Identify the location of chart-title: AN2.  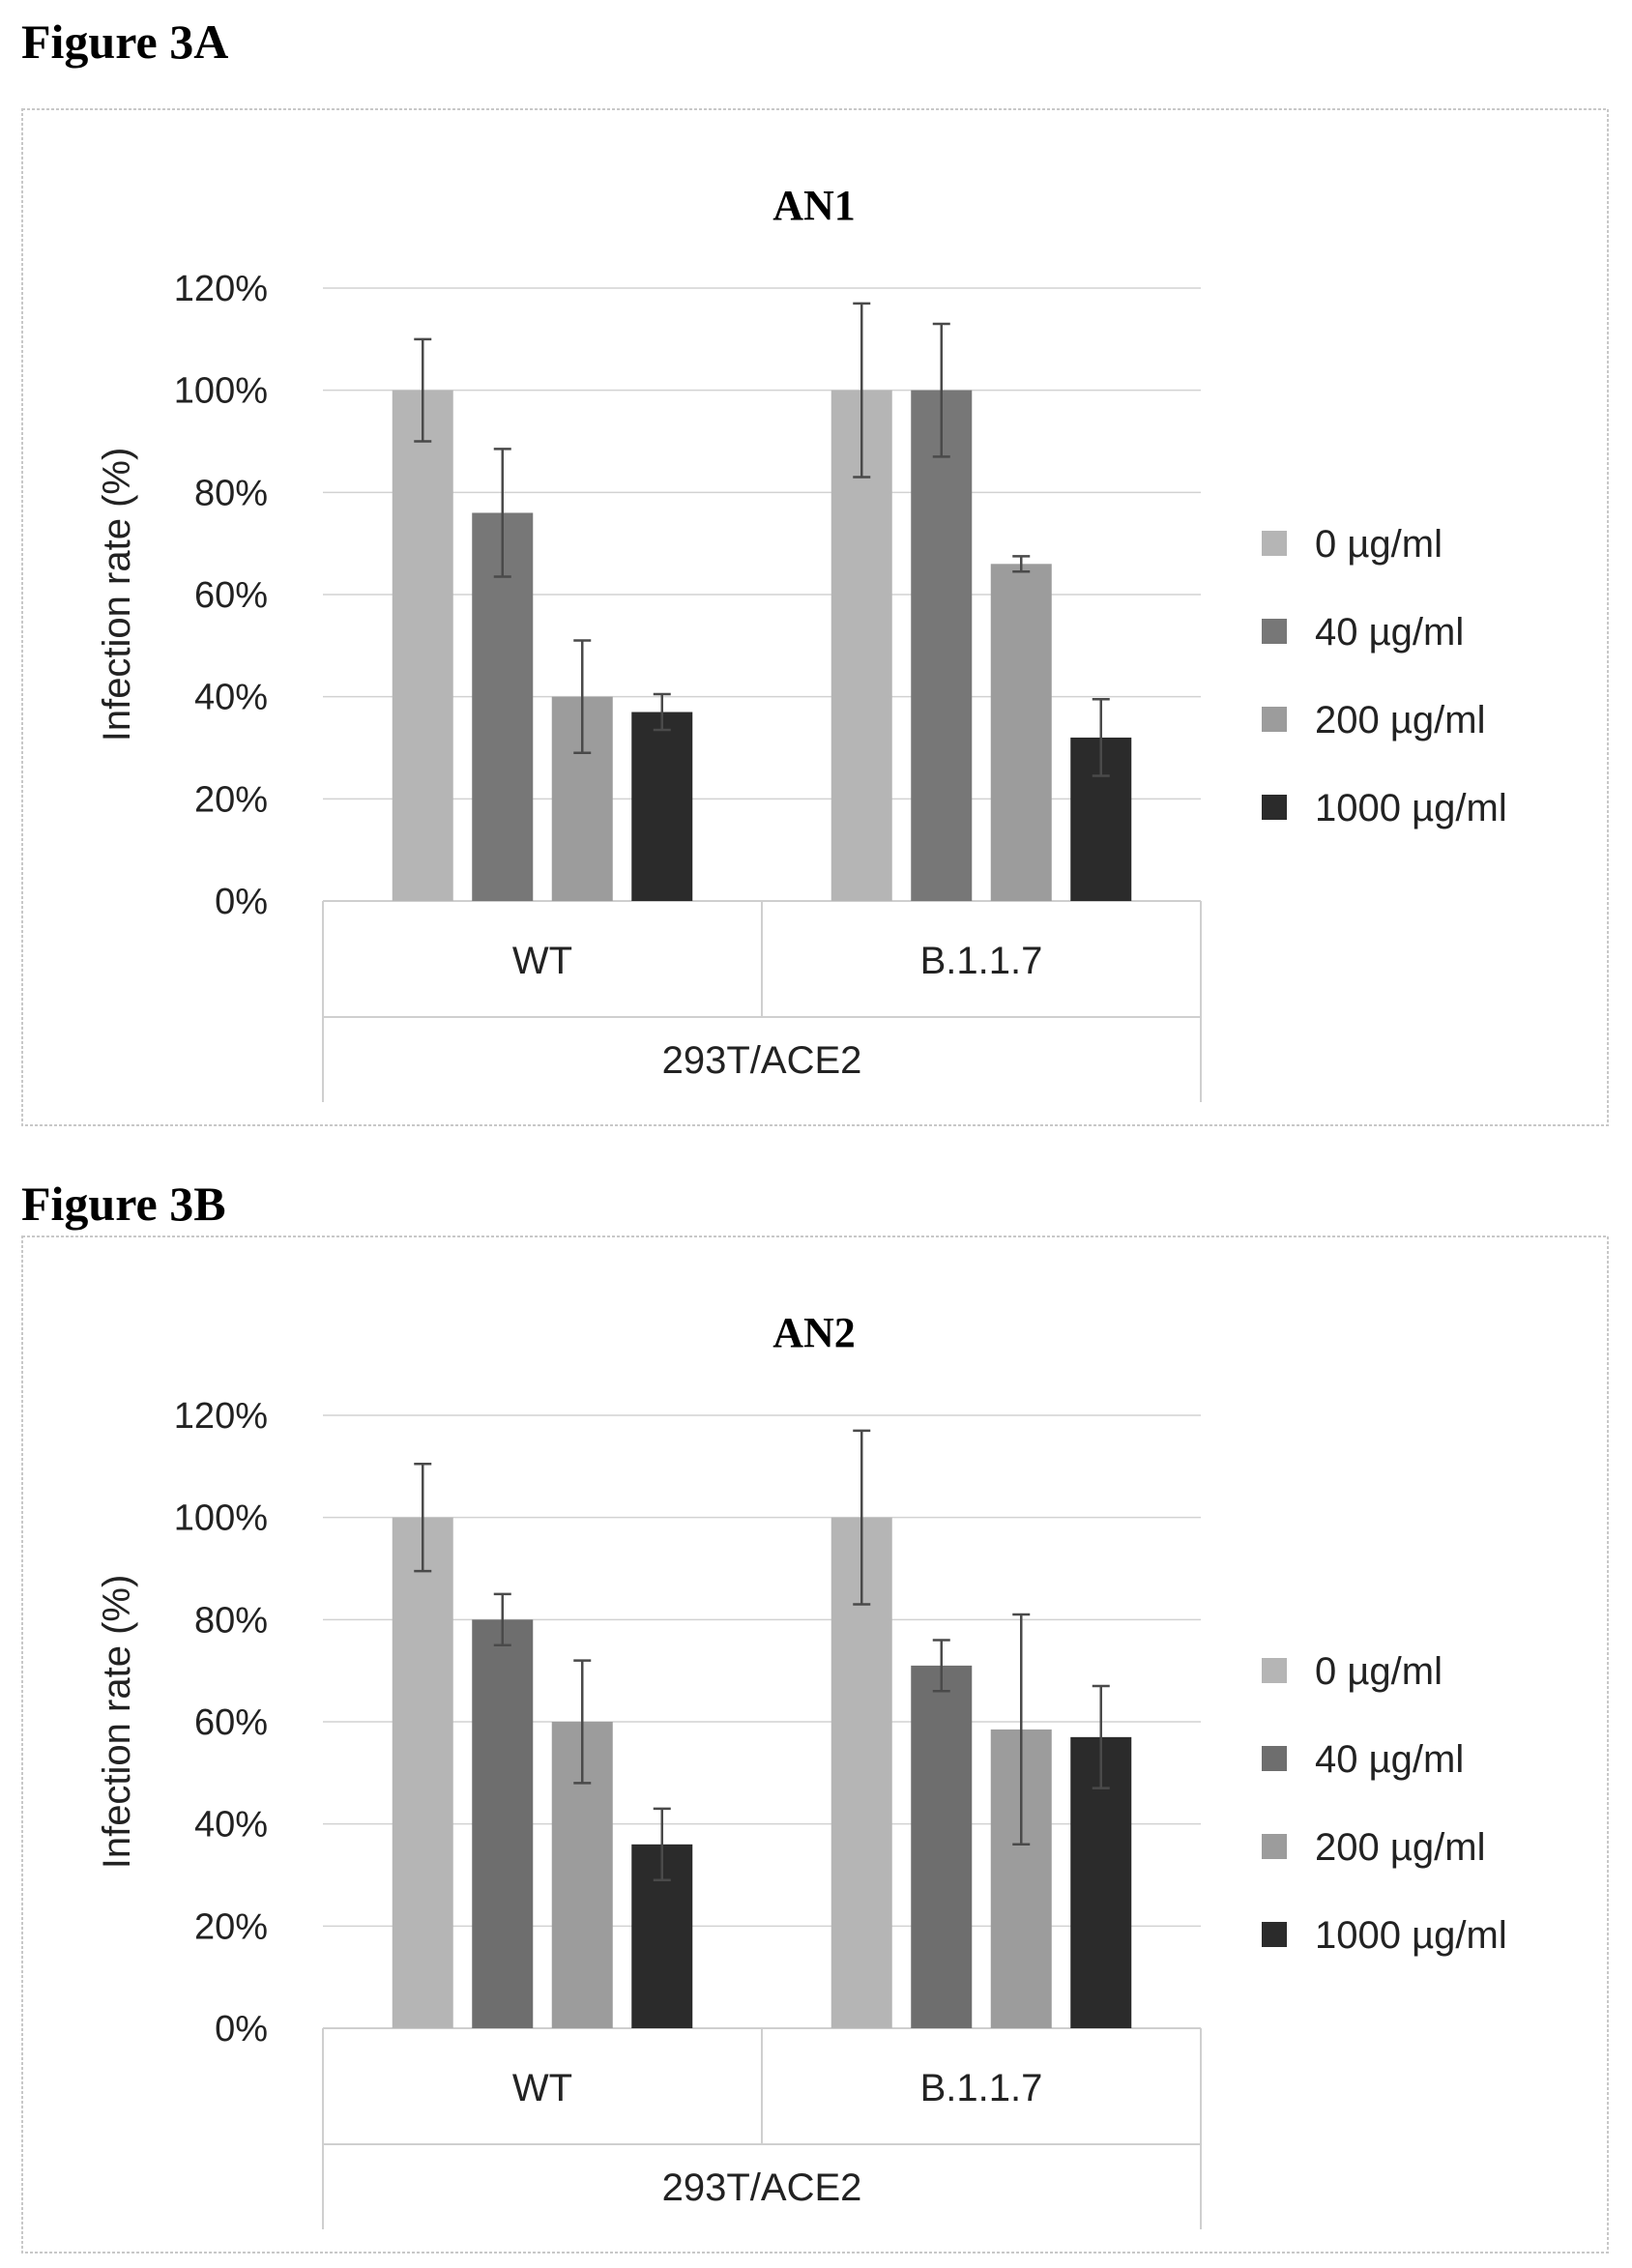
(814, 1332).